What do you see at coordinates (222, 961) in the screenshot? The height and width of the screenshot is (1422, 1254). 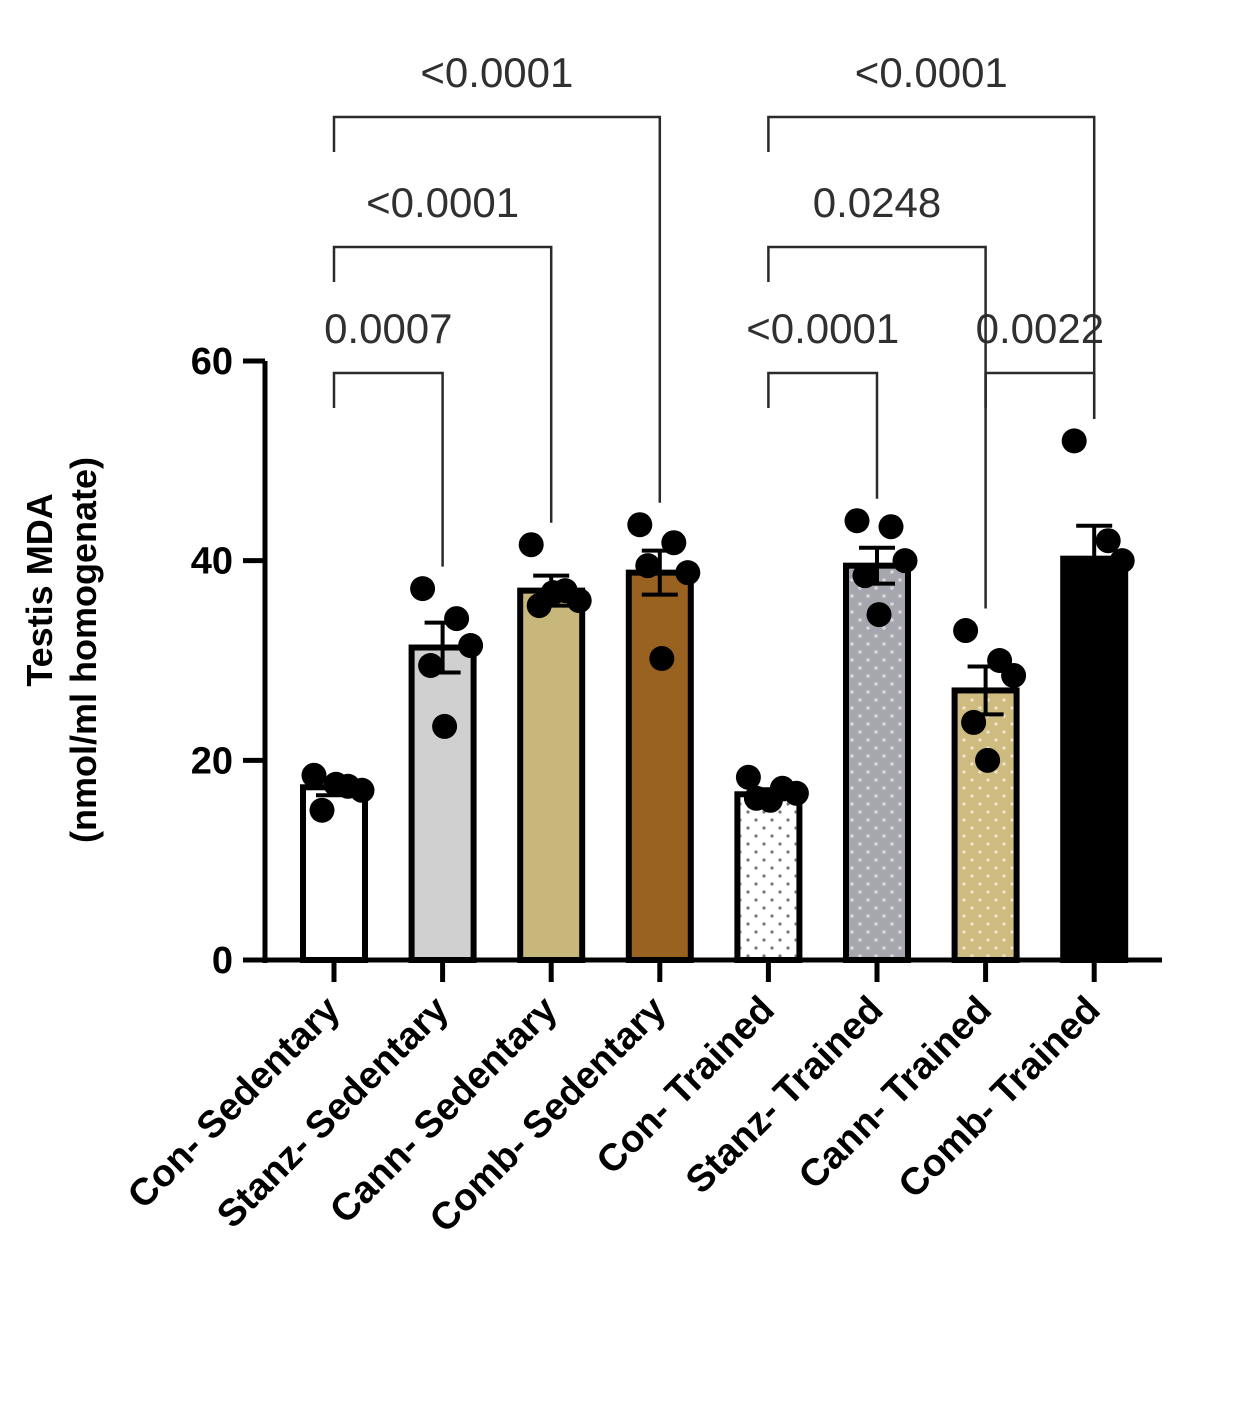 I see `y-tick-label: 0` at bounding box center [222, 961].